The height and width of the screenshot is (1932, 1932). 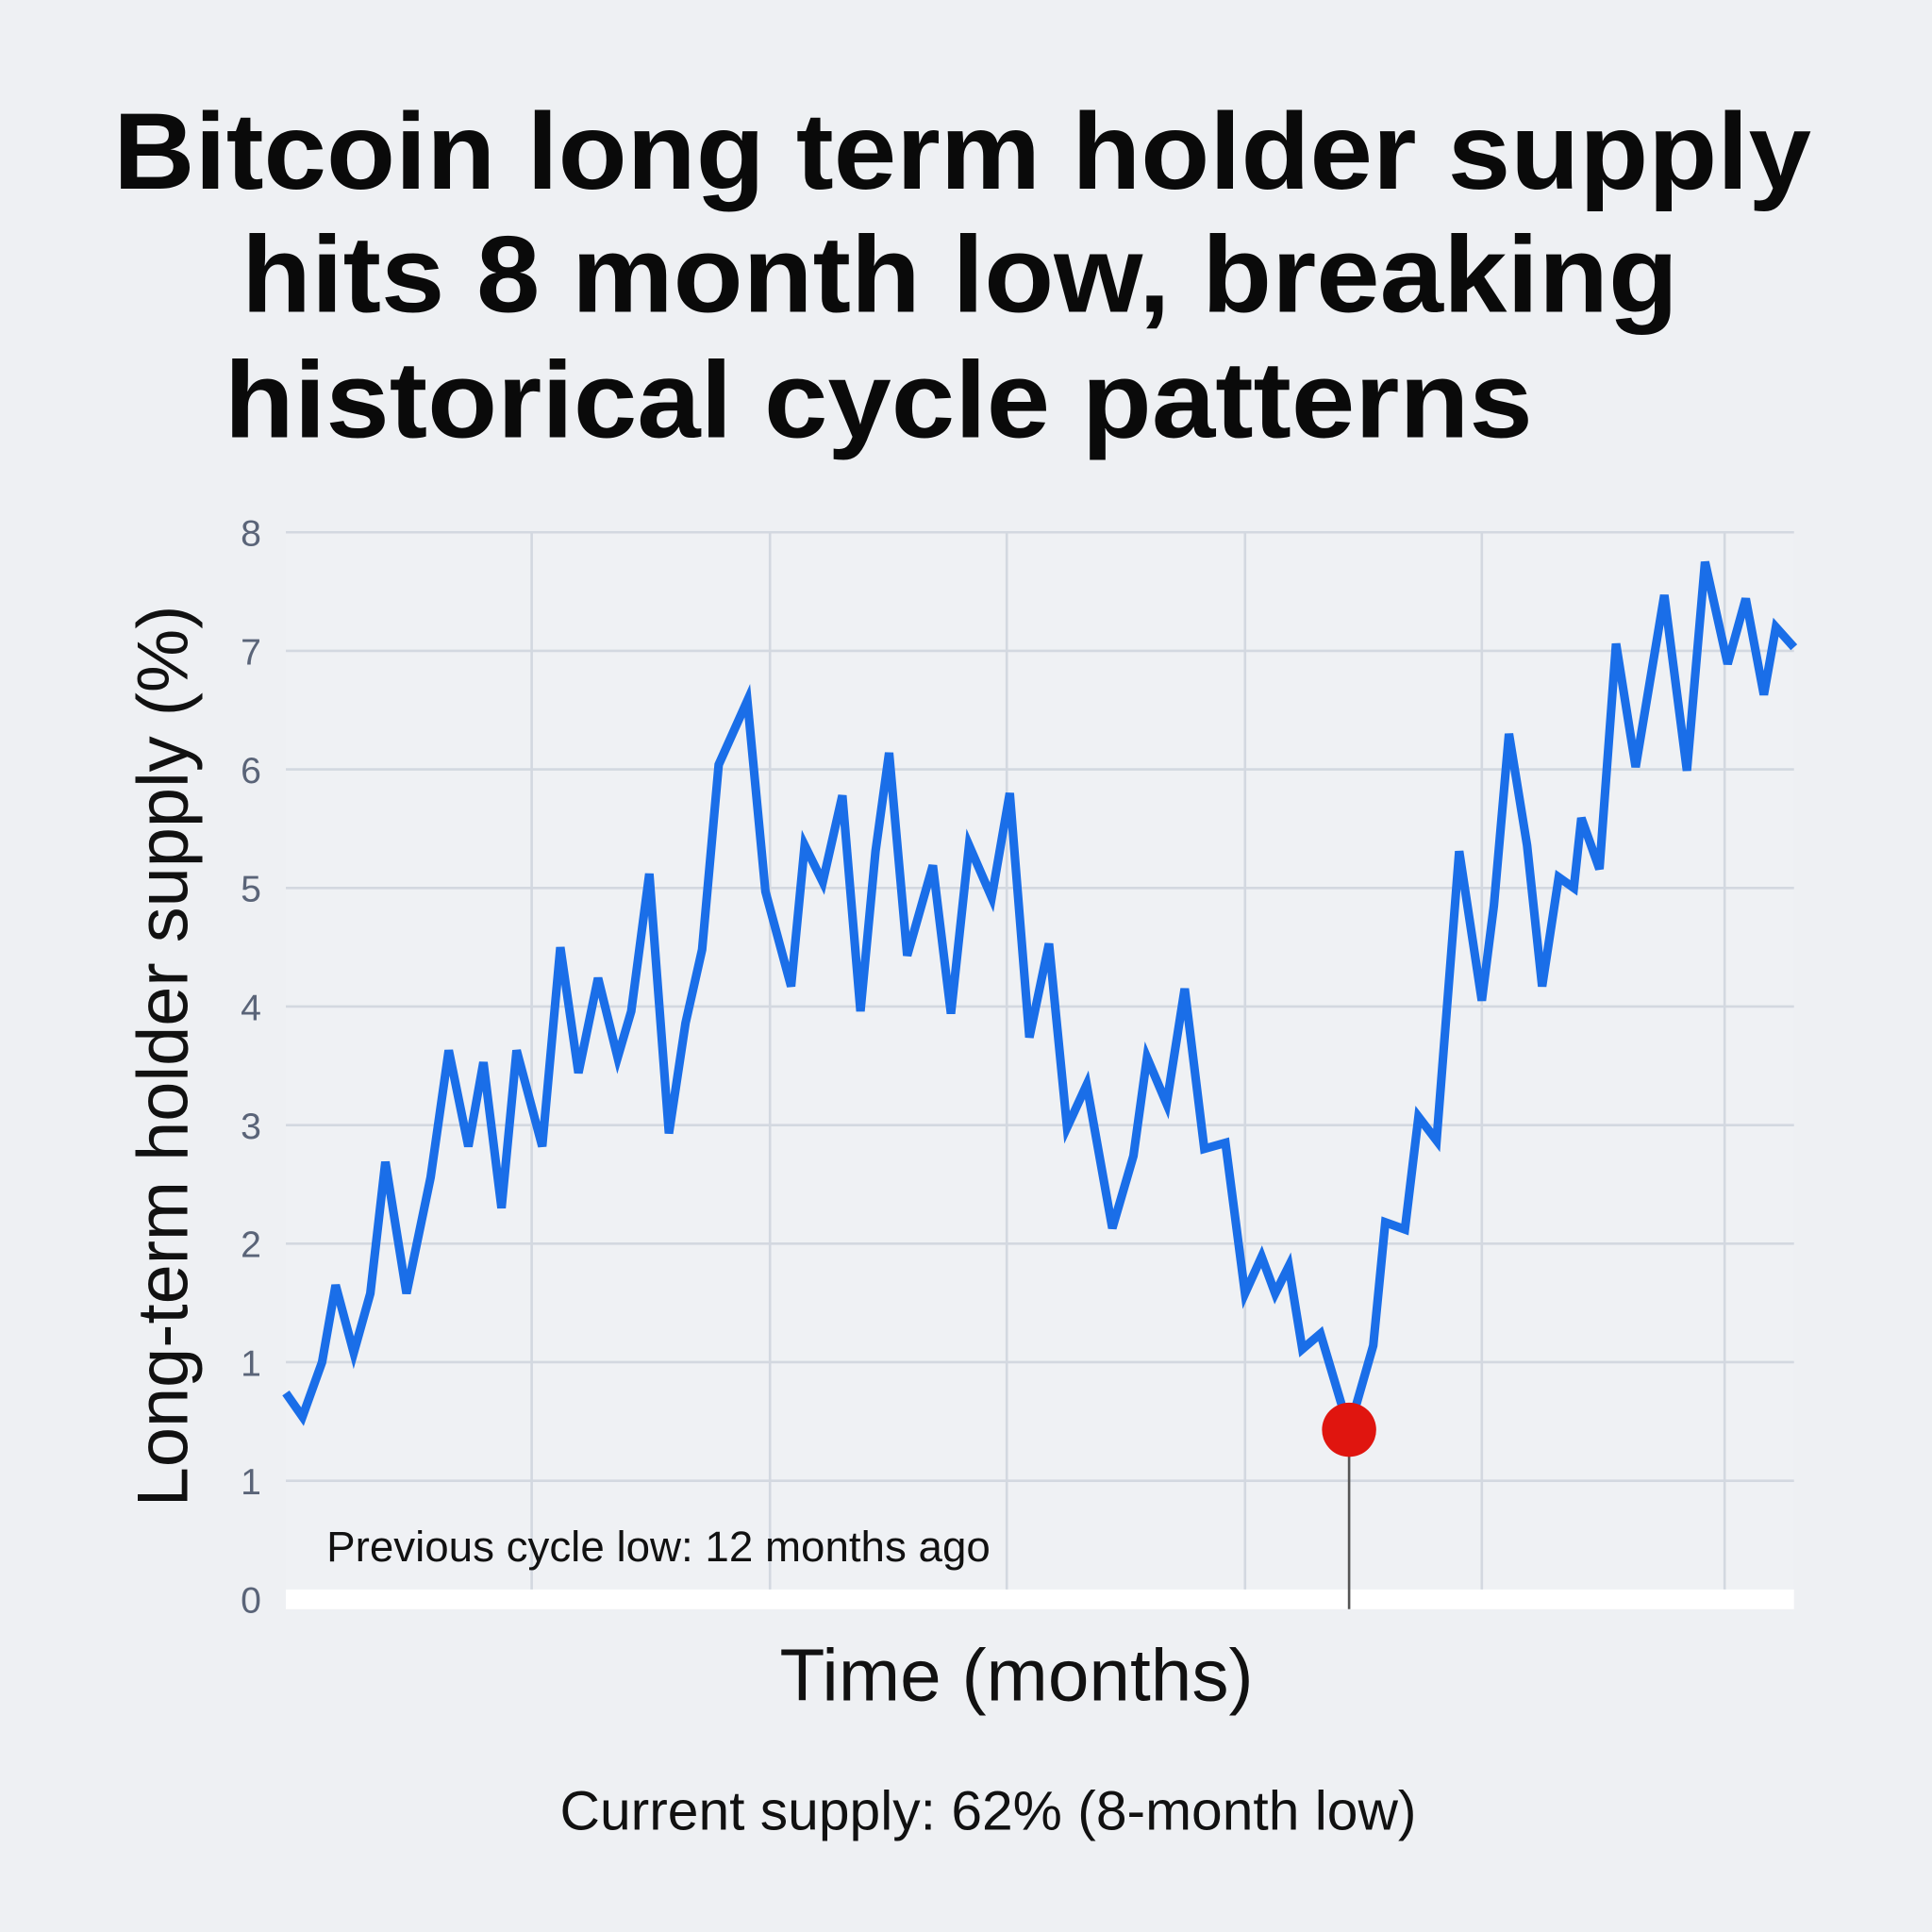 I want to click on title-line-3: historical cycle patterns, so click(x=879, y=401).